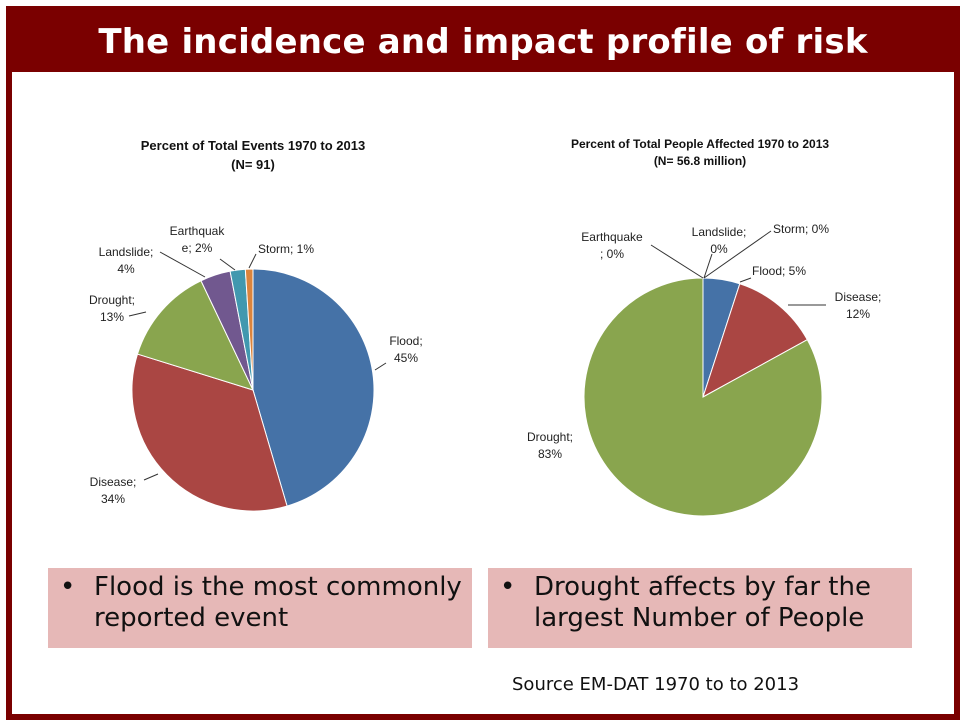 The width and height of the screenshot is (960, 720). I want to click on chart-1-leader-storm, so click(252, 261).